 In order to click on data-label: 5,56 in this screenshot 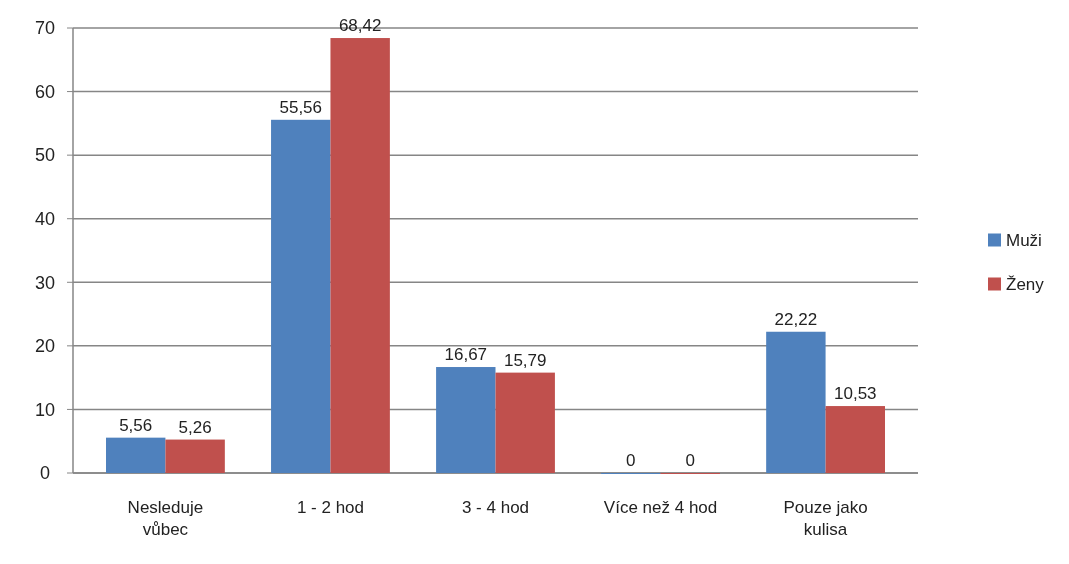, I will do `click(136, 425)`.